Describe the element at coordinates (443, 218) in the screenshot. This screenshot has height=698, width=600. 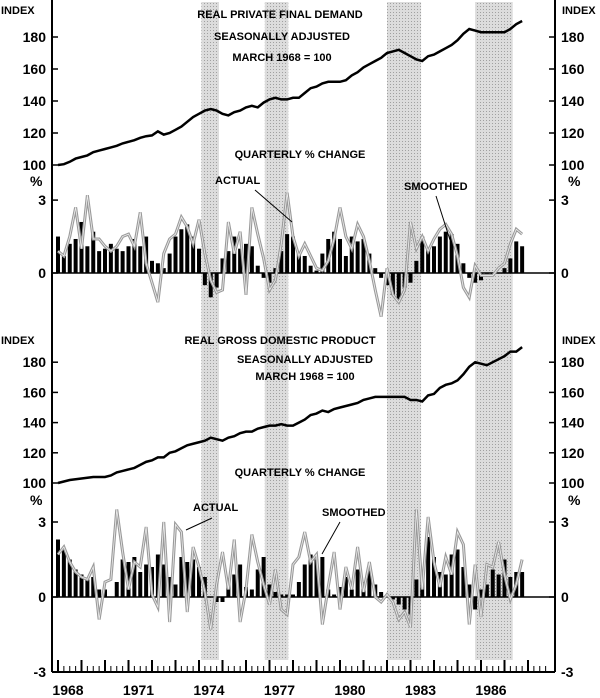
I see `smoothed-arrow` at that location.